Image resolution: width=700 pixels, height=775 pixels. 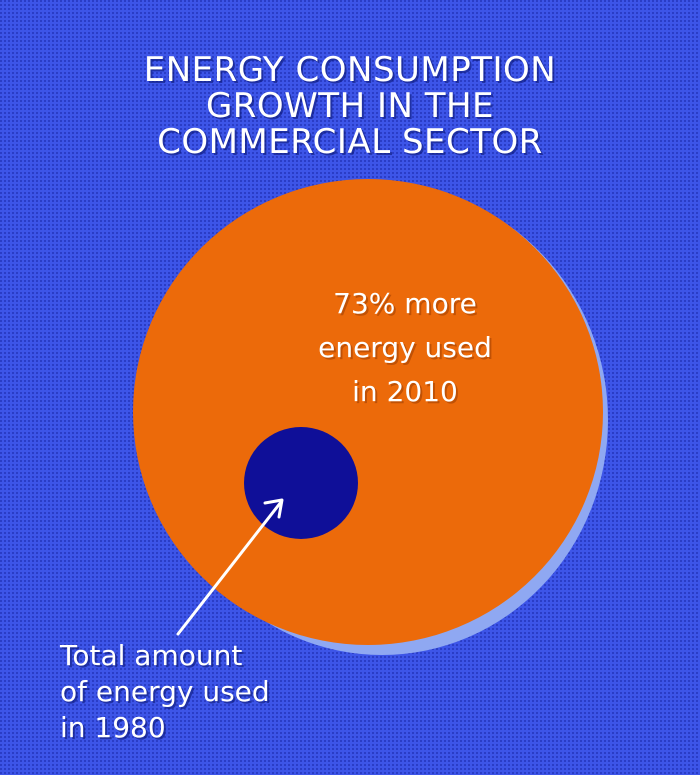 What do you see at coordinates (165, 691) in the screenshot?
I see `small-circle-label-line-2: of energy used` at bounding box center [165, 691].